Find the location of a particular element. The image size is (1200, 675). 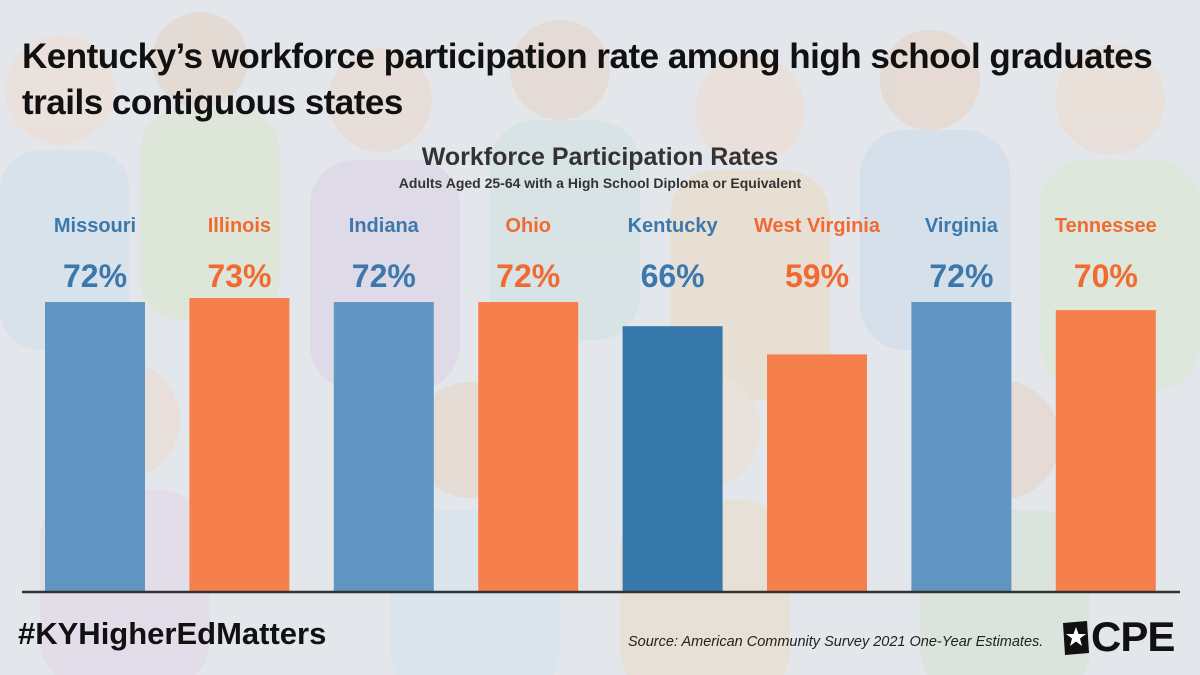

hashtag: #KYHigherEdMatters is located at coordinates (172, 633).